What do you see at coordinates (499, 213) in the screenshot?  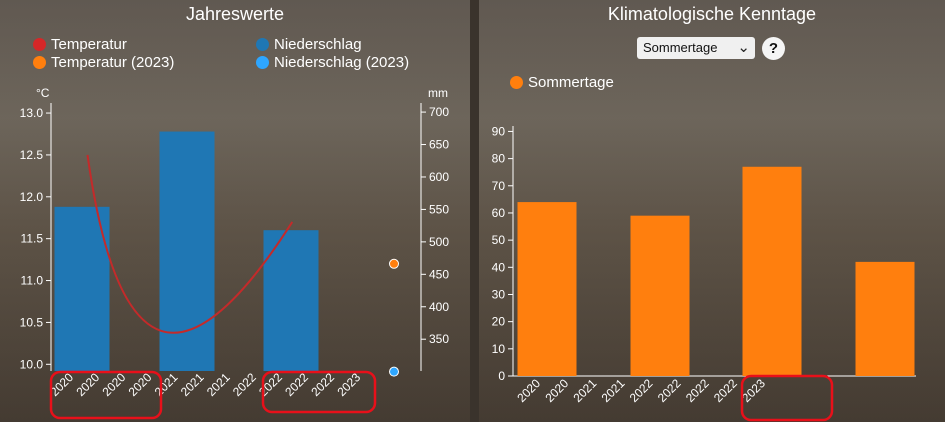 I see `y-tick-label: 60` at bounding box center [499, 213].